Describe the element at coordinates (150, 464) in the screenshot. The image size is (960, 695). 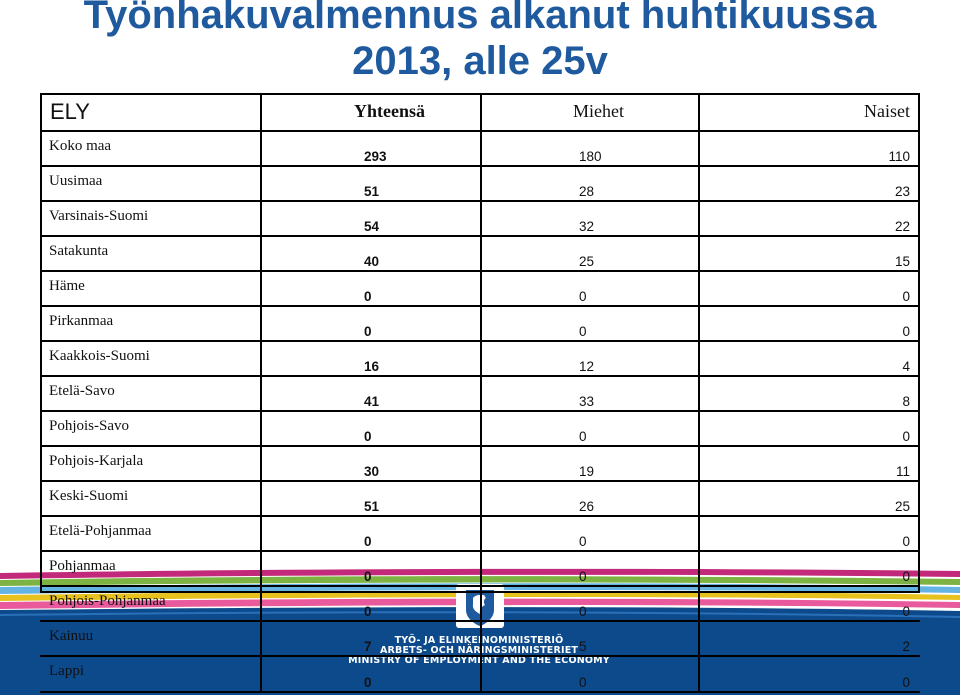
I see `region-name-cell: Pohjois-Karjala` at that location.